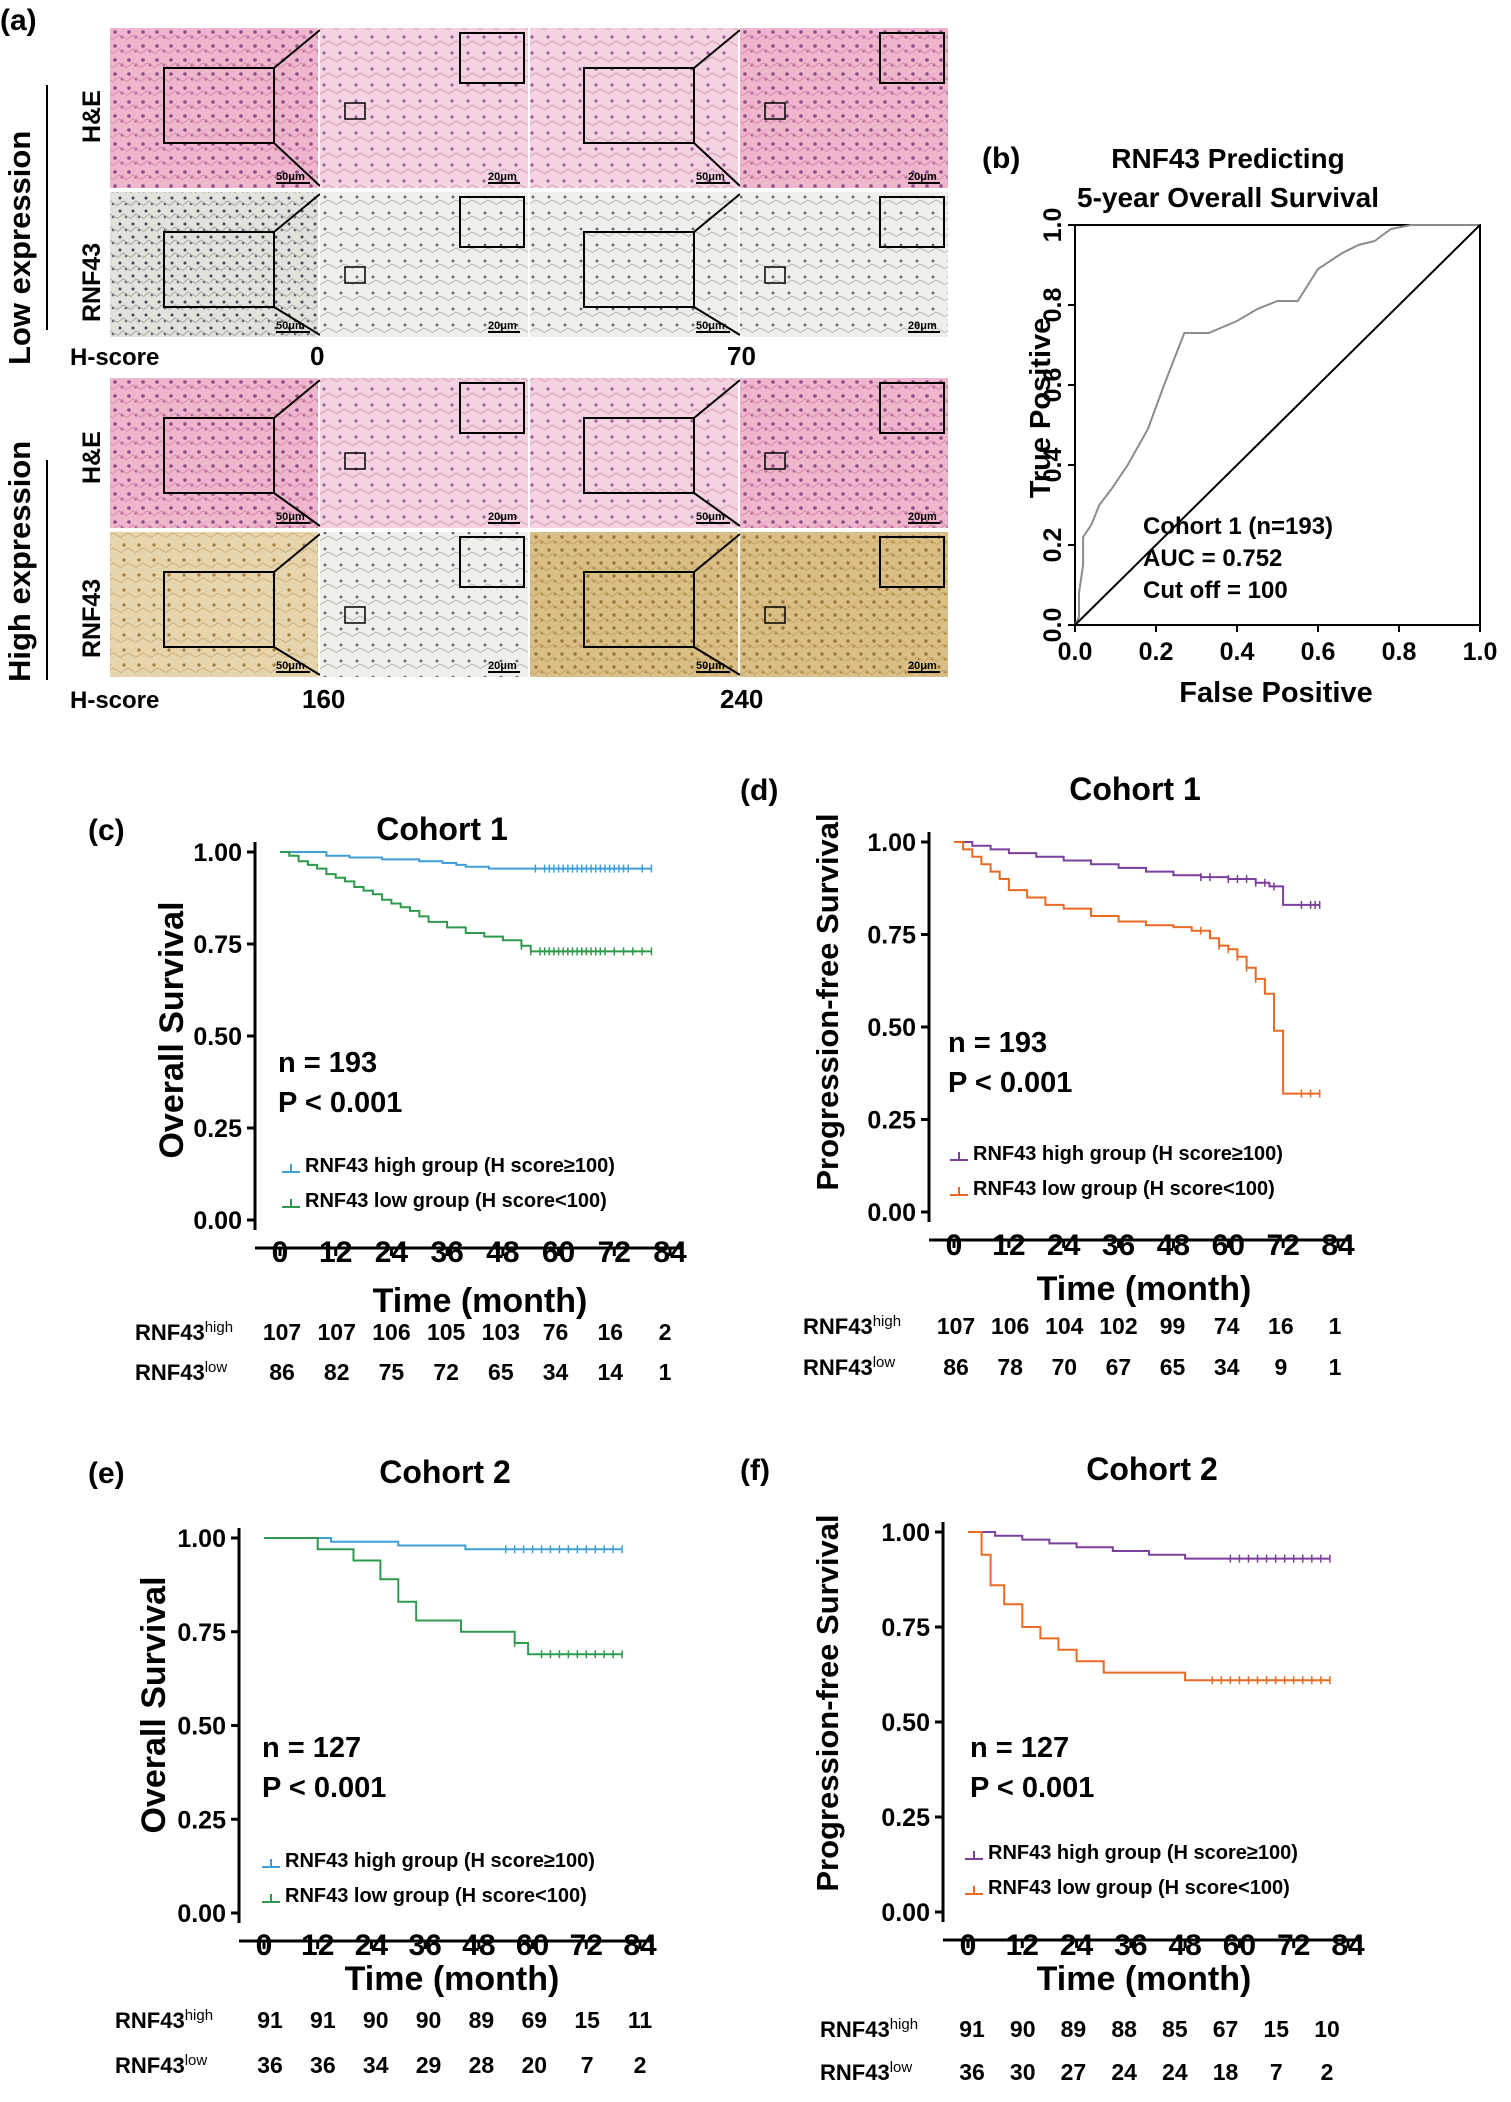  Describe the element at coordinates (1053, 465) in the screenshot. I see `roc-y-tick-label: 0.4` at that location.